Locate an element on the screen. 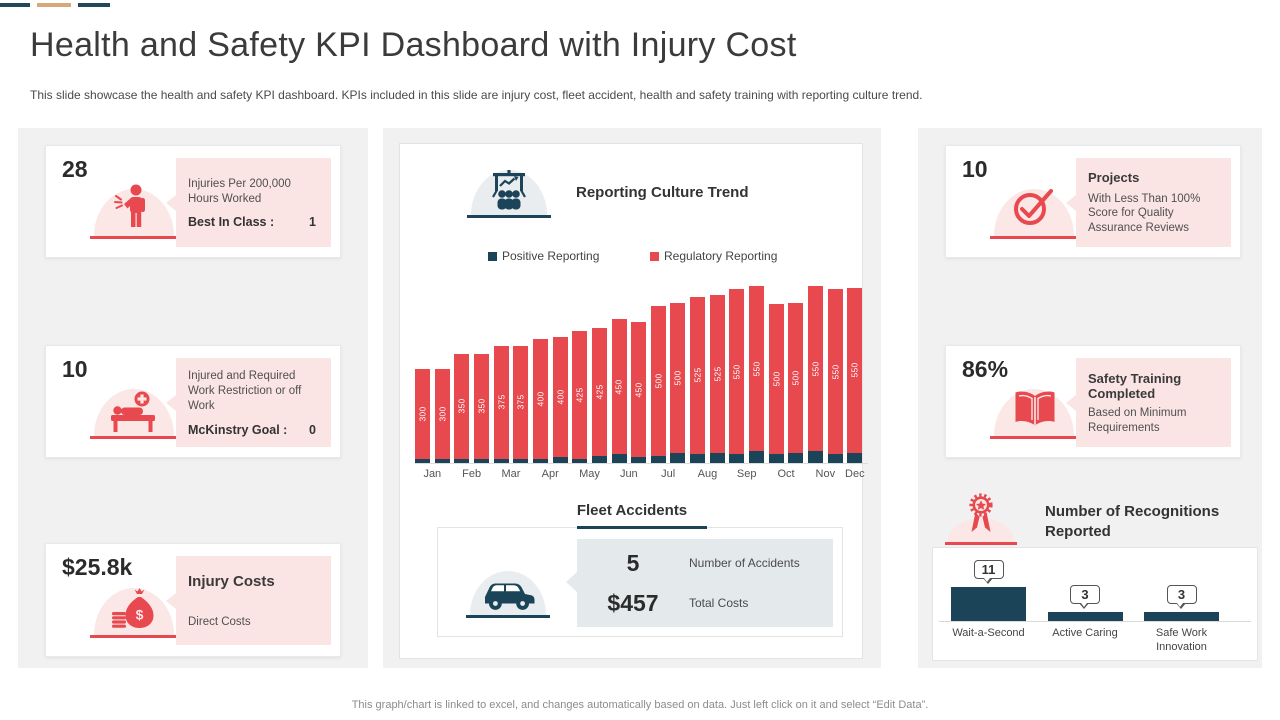 Image resolution: width=1280 pixels, height=720 pixels. month-axis-label: Feb is located at coordinates (472, 474).